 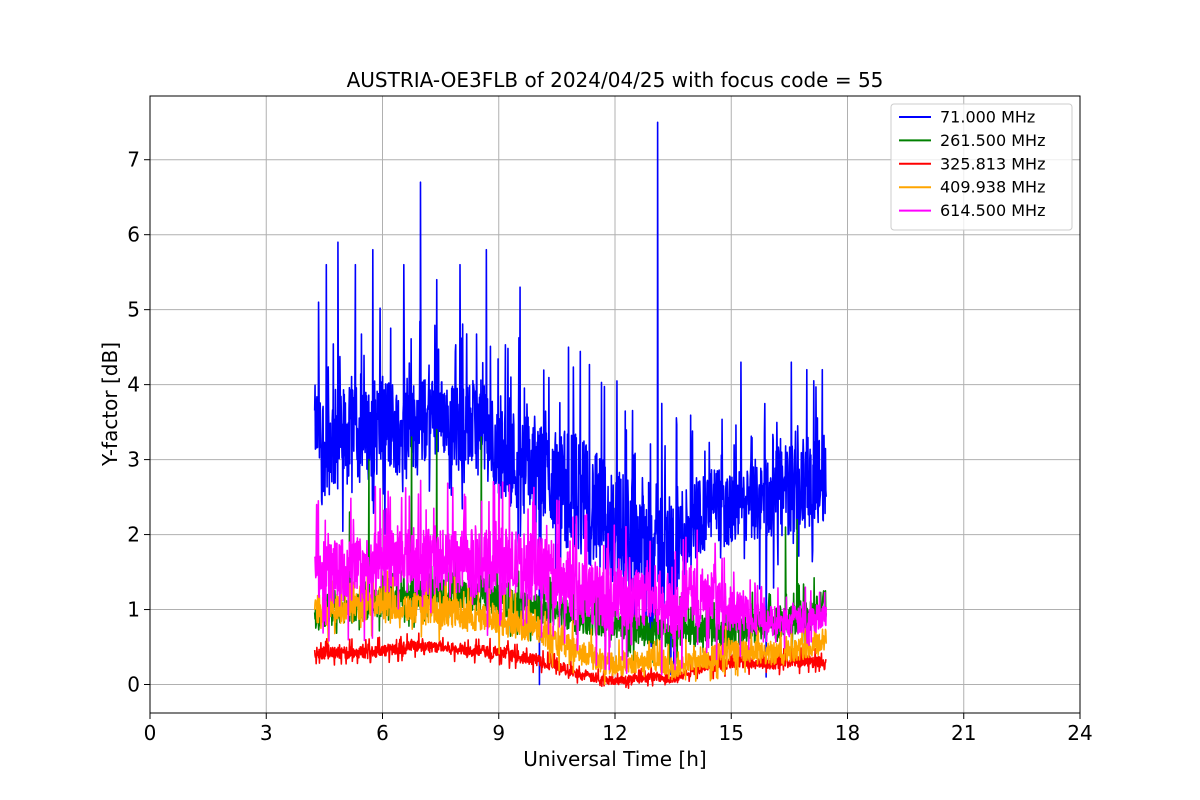 I want to click on legend-item: 71.000 MHz, so click(x=967, y=117).